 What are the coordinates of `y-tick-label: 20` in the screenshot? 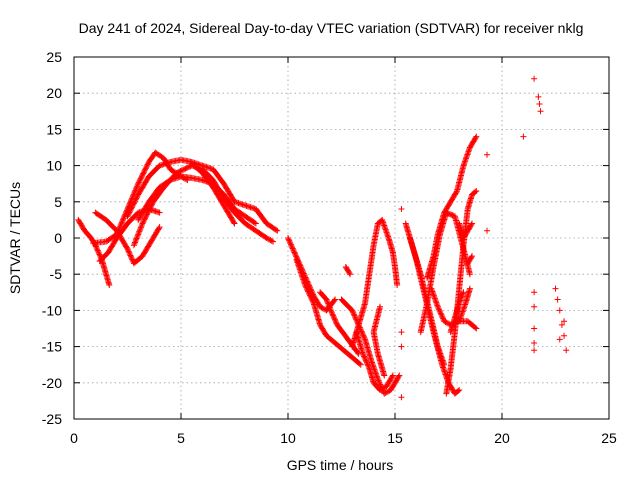 It's located at (54, 93).